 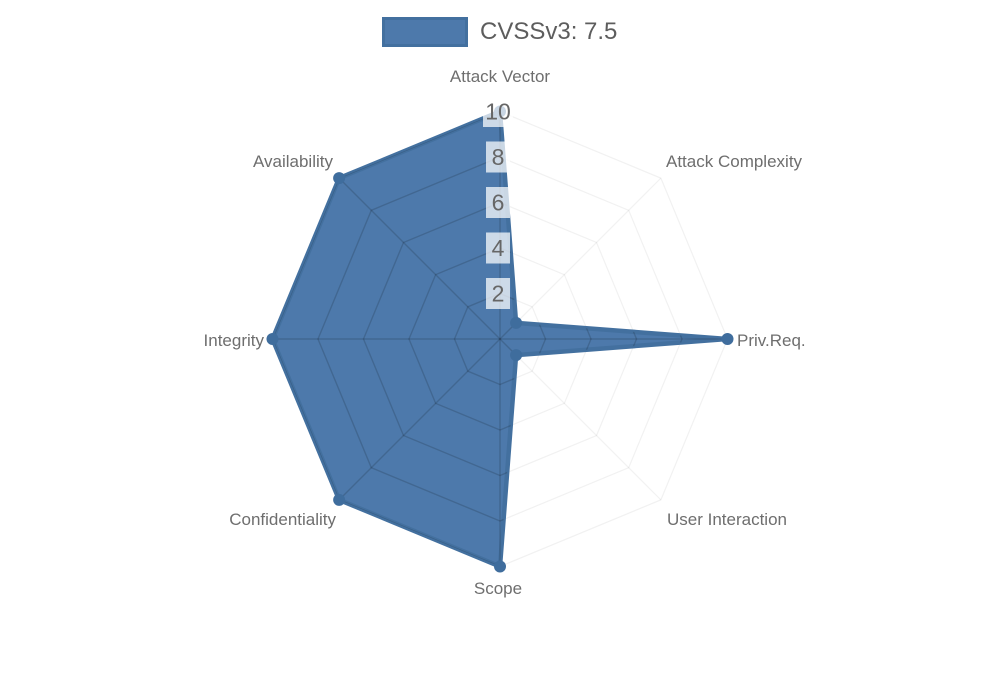 I want to click on tick-label: 6, so click(x=498, y=203).